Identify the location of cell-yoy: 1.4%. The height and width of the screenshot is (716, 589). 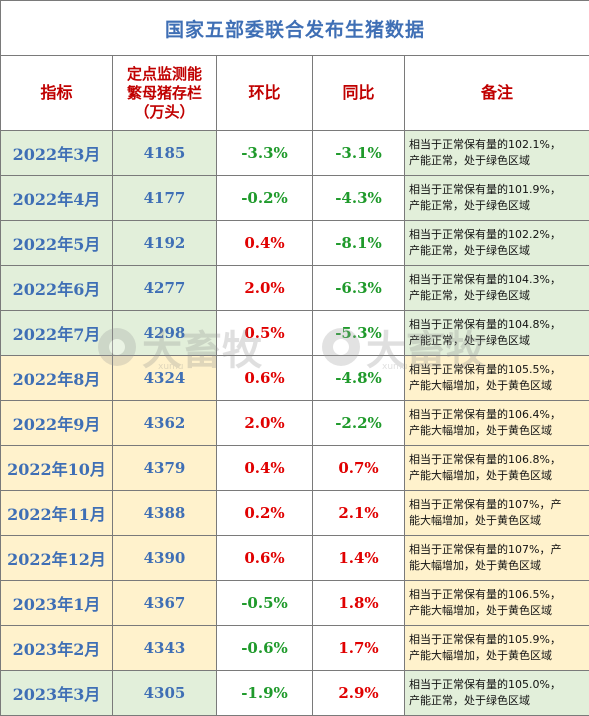
(358, 558).